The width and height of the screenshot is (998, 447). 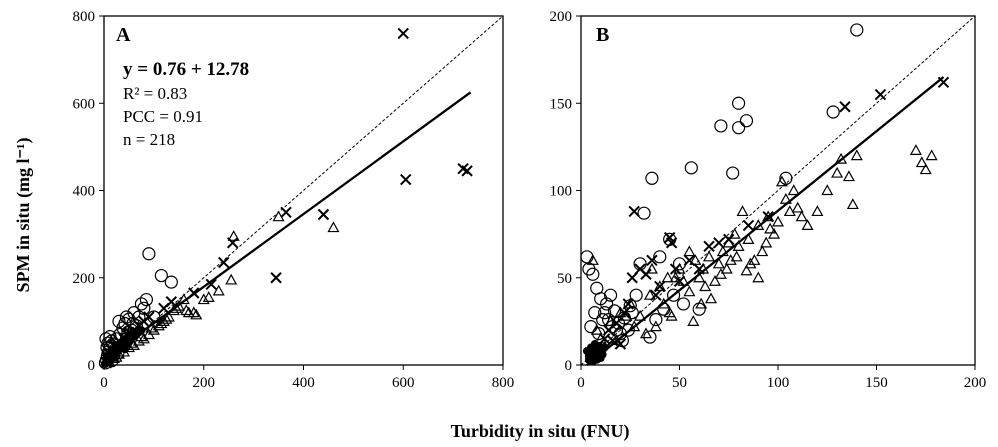 I want to click on stat-r2: R² = 0.83, so click(x=155, y=93).